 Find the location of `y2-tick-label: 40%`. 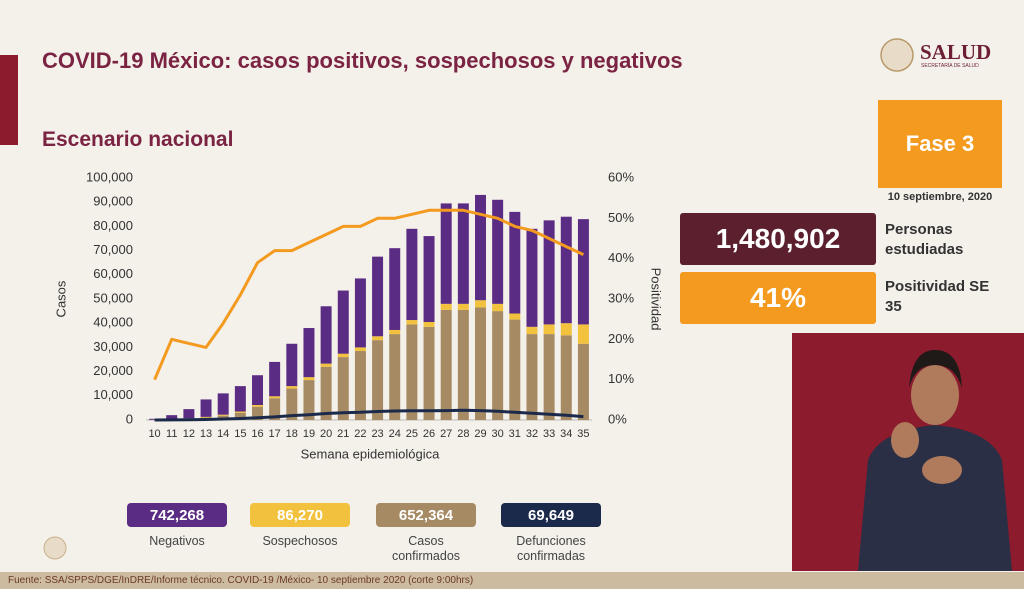

y2-tick-label: 40% is located at coordinates (621, 257).